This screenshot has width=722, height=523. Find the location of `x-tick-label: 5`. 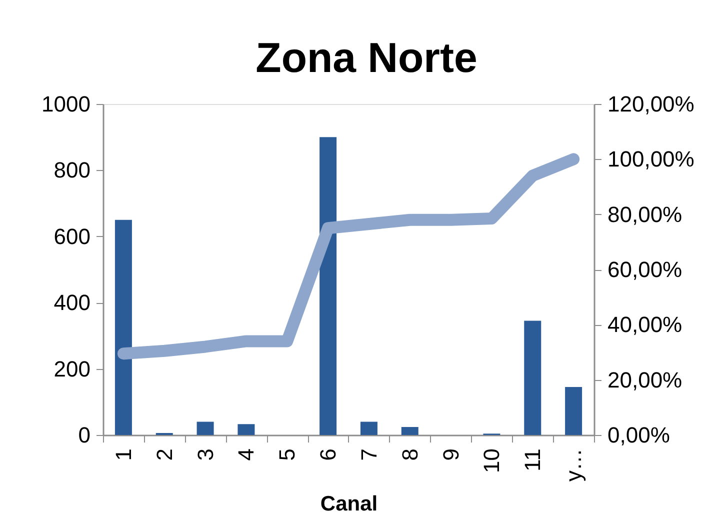

x-tick-label: 5 is located at coordinates (287, 454).